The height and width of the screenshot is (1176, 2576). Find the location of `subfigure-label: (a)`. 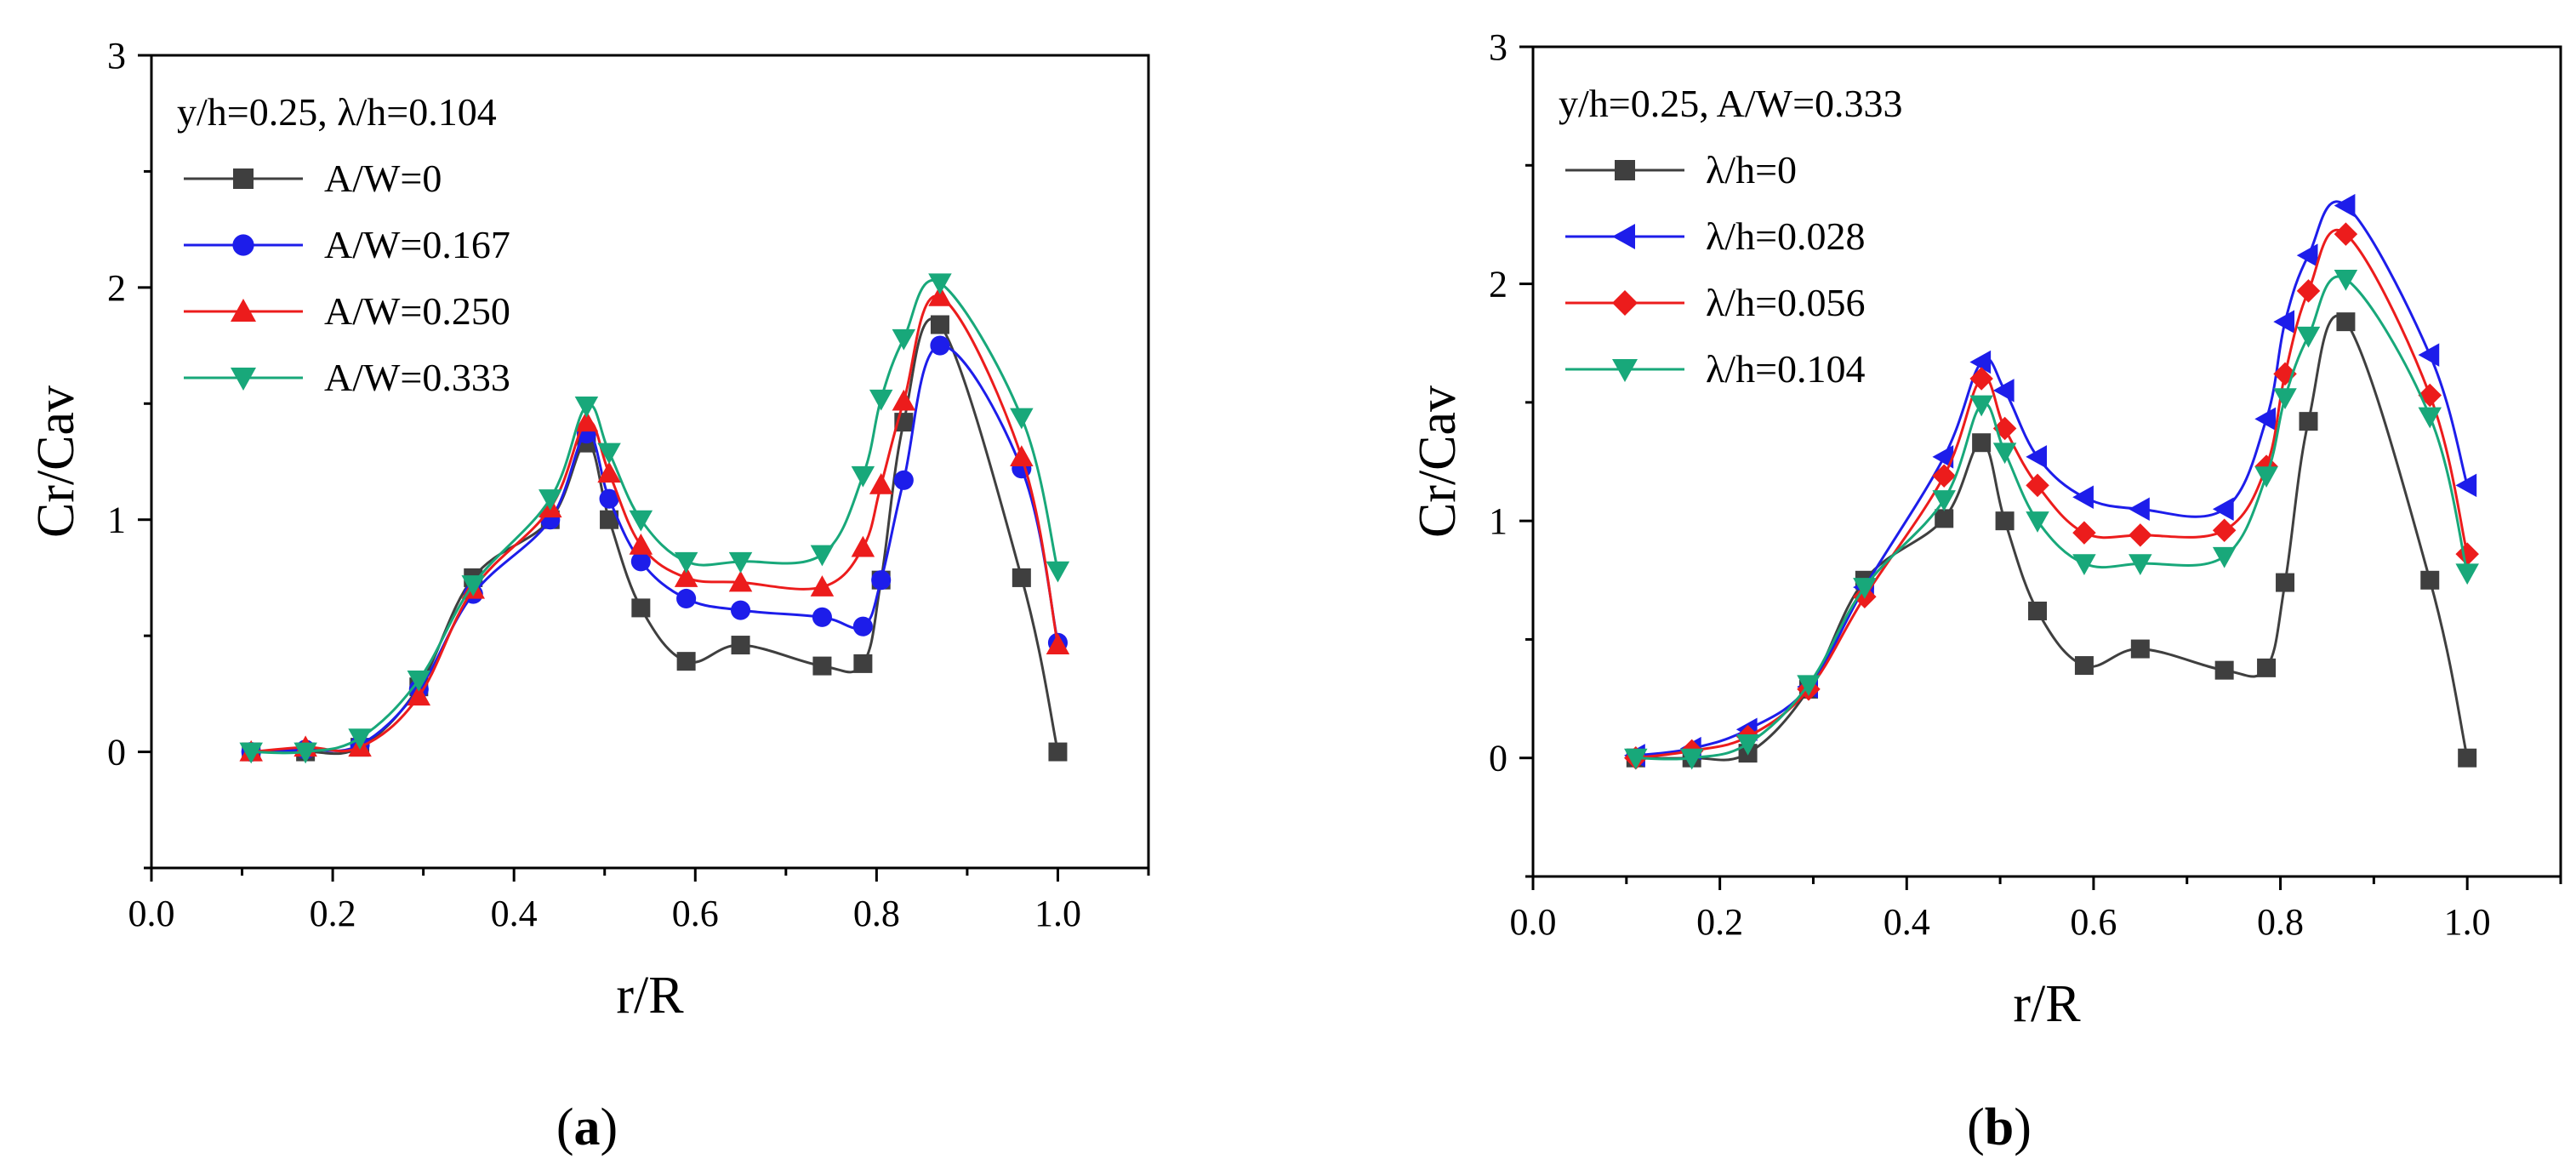

subfigure-label: (a) is located at coordinates (587, 1127).